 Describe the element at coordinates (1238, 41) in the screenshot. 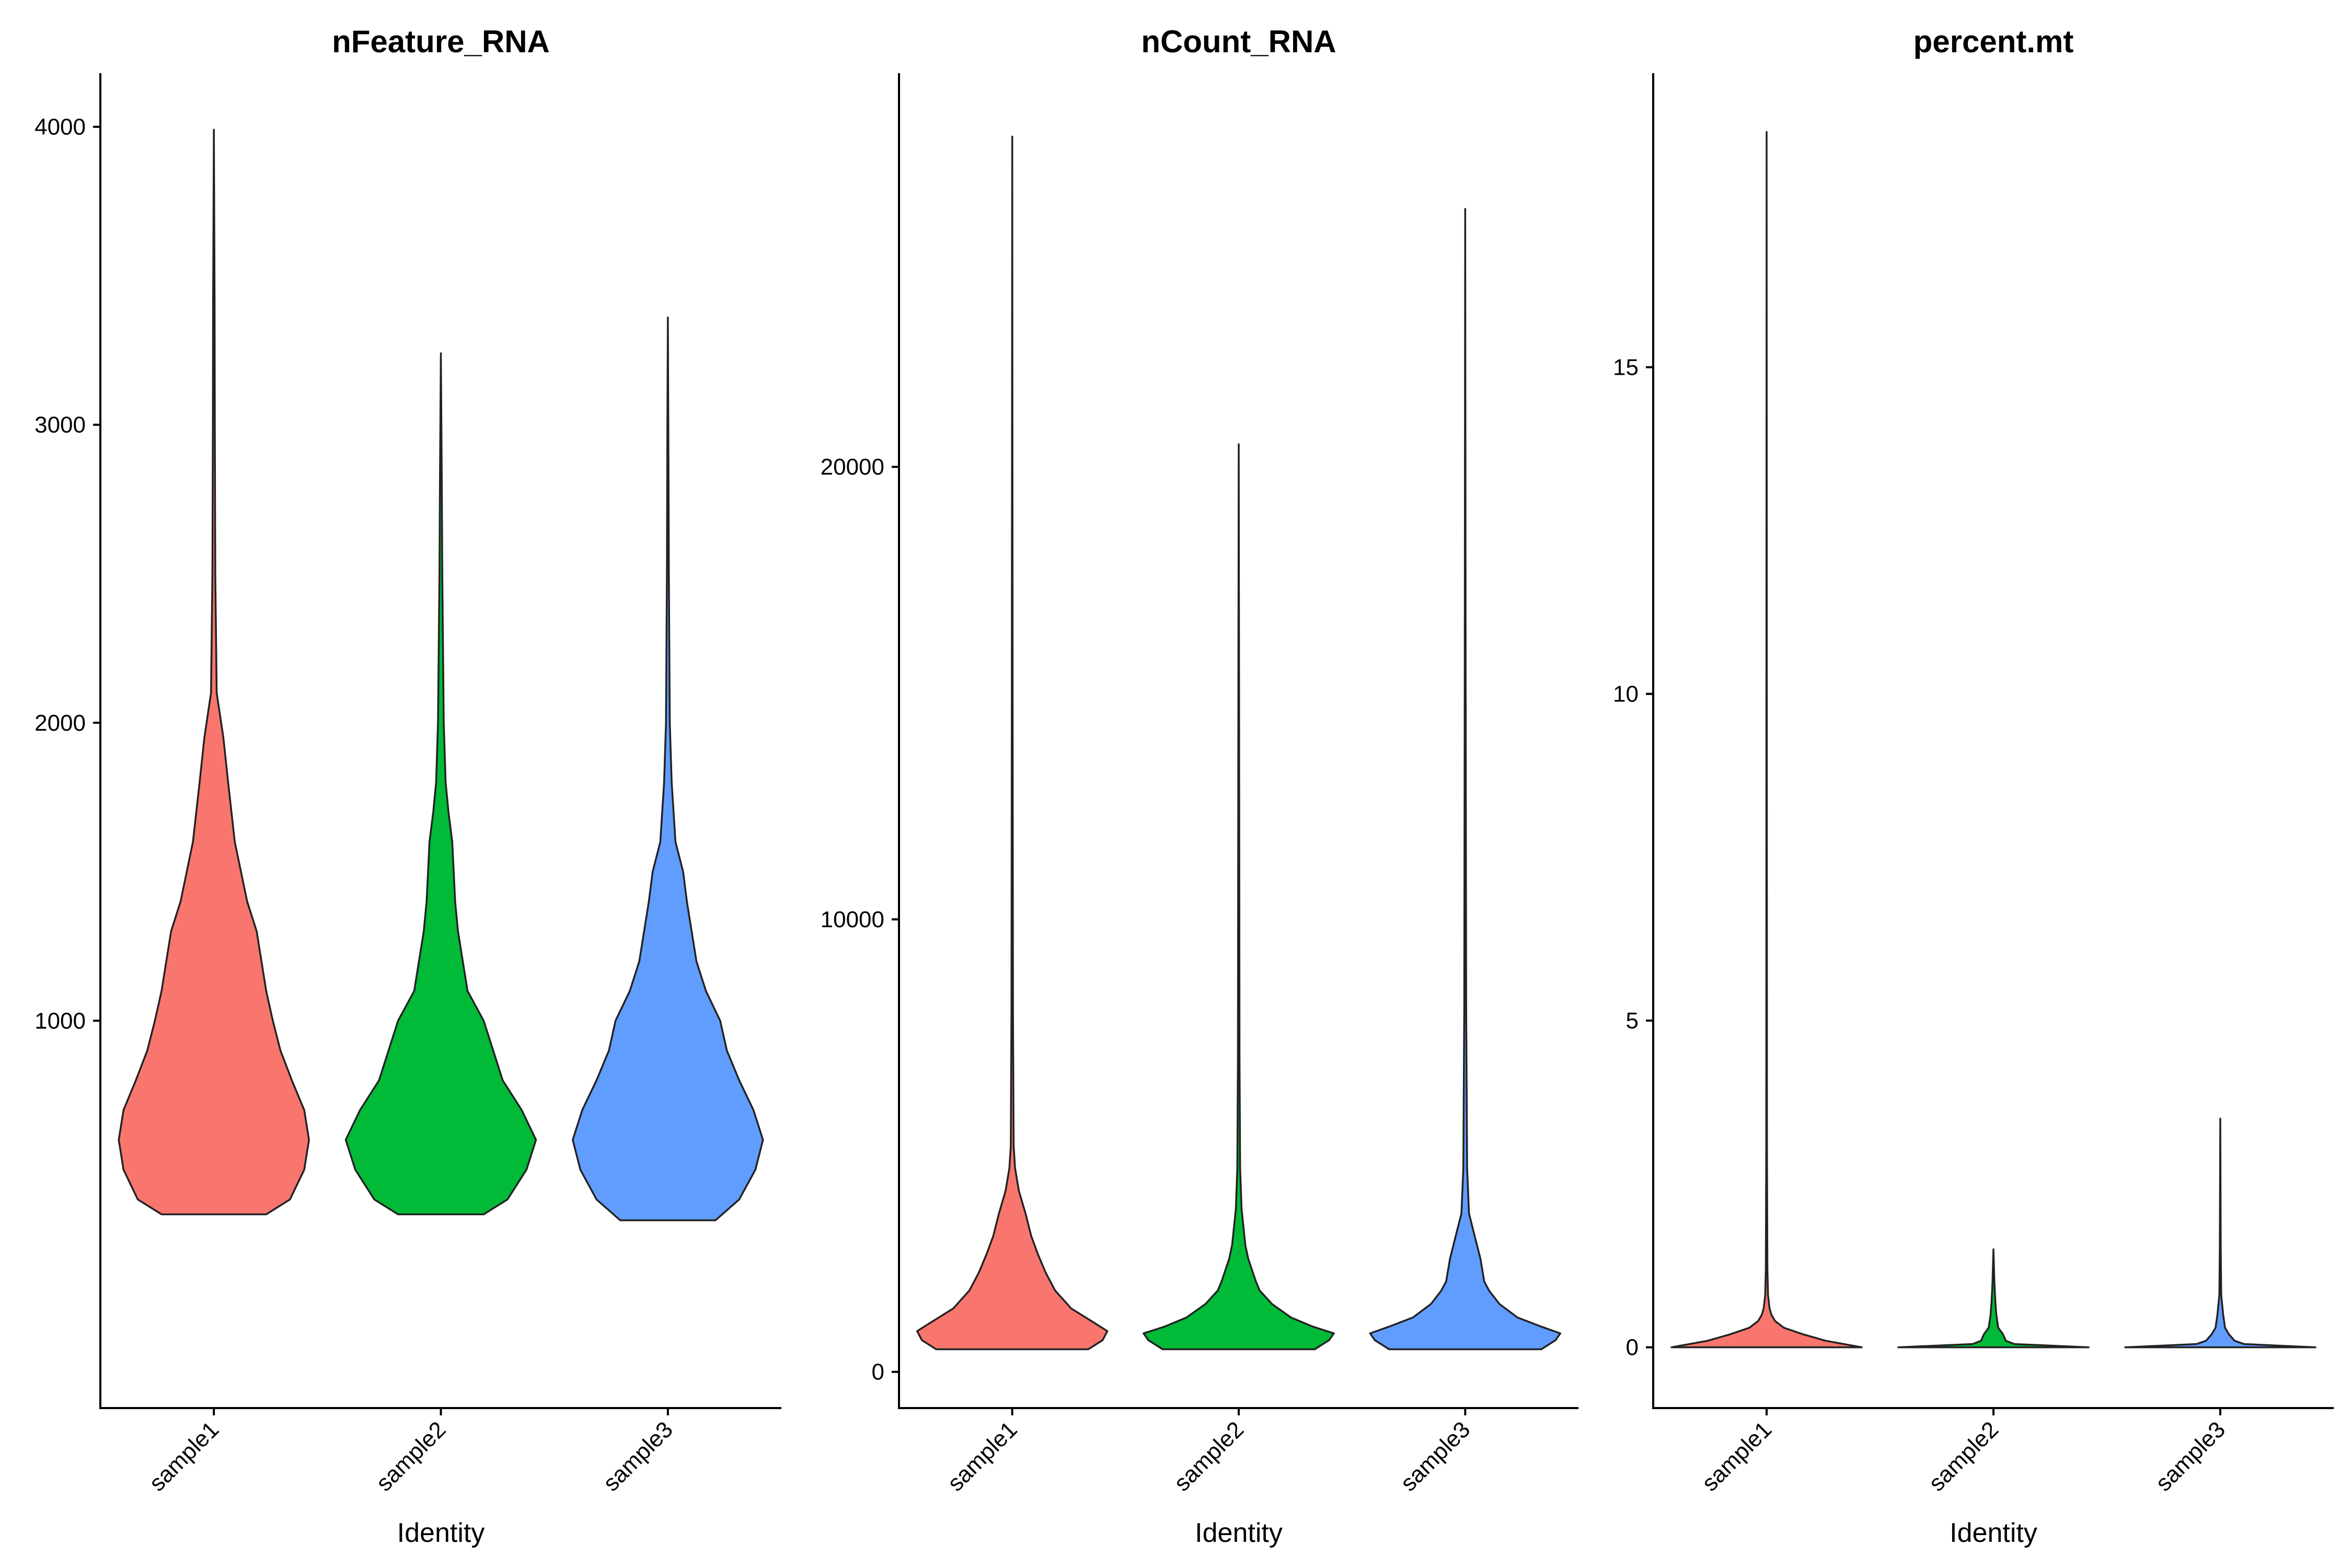

I see `panel-title: nCount_RNA` at that location.